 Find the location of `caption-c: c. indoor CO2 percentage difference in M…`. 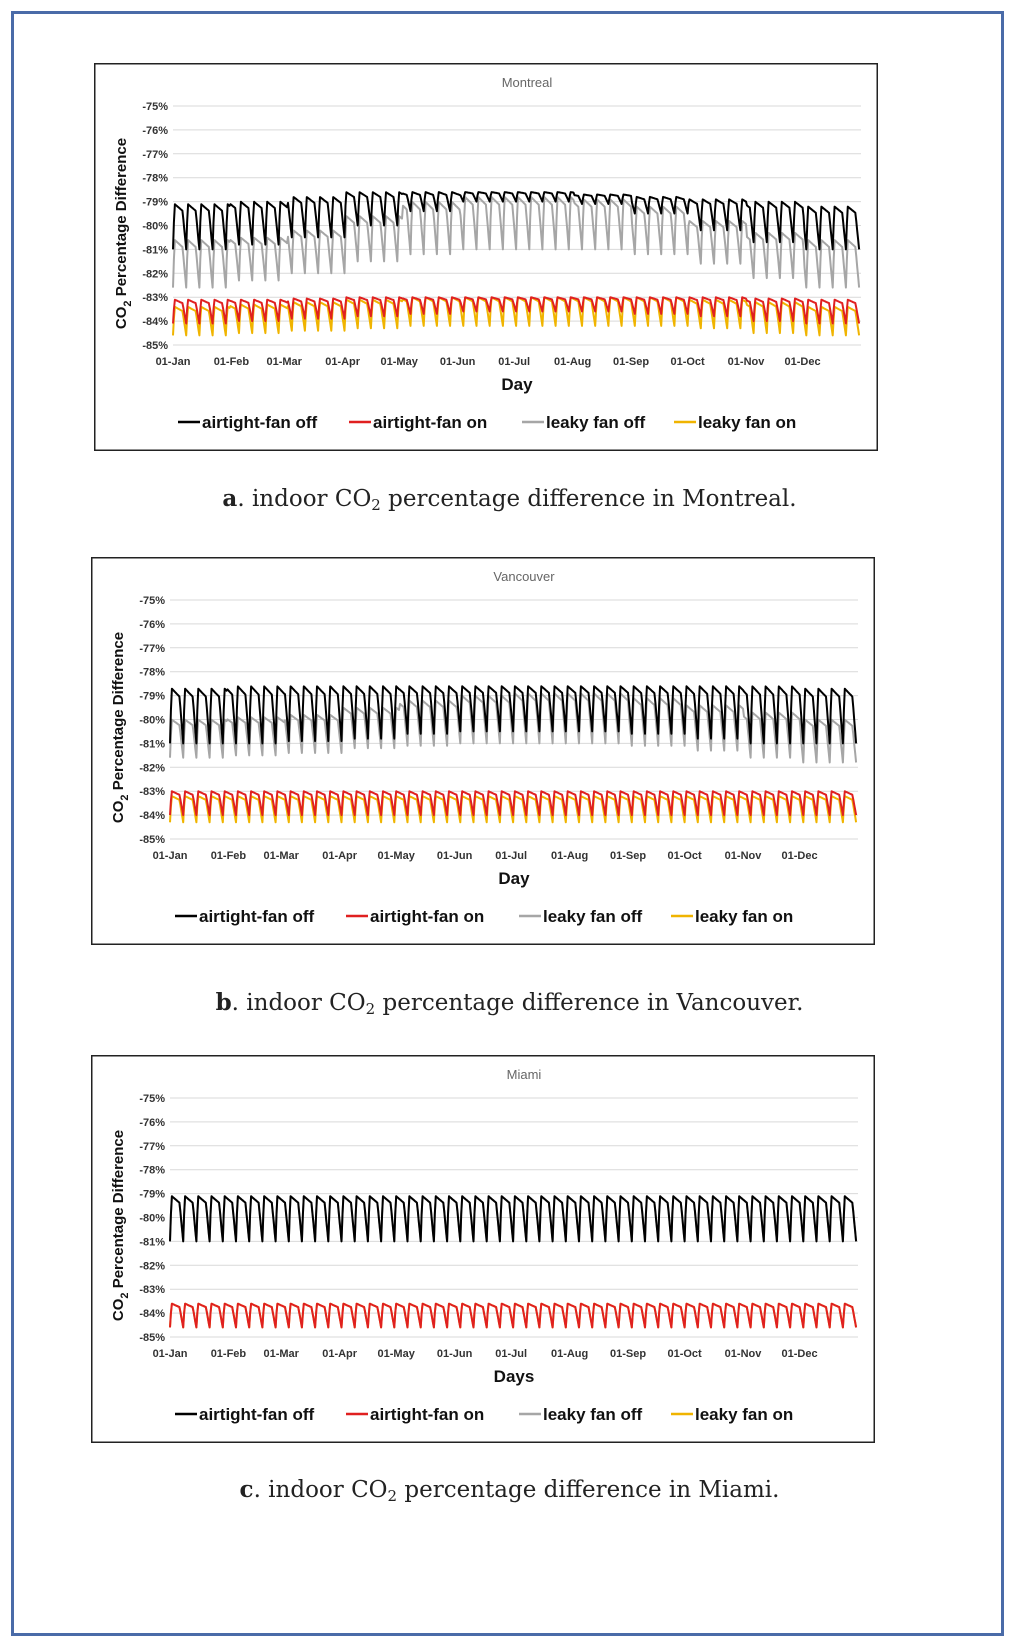

caption-c: c. indoor CO2 percentage difference in M… is located at coordinates (509, 1490).